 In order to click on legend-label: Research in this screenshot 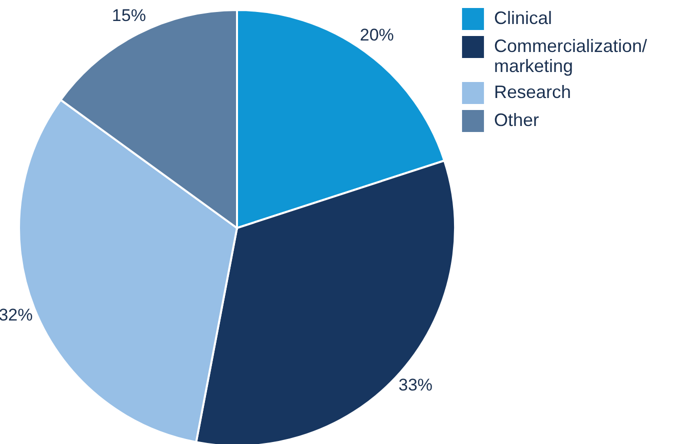, I will do `click(533, 92)`.